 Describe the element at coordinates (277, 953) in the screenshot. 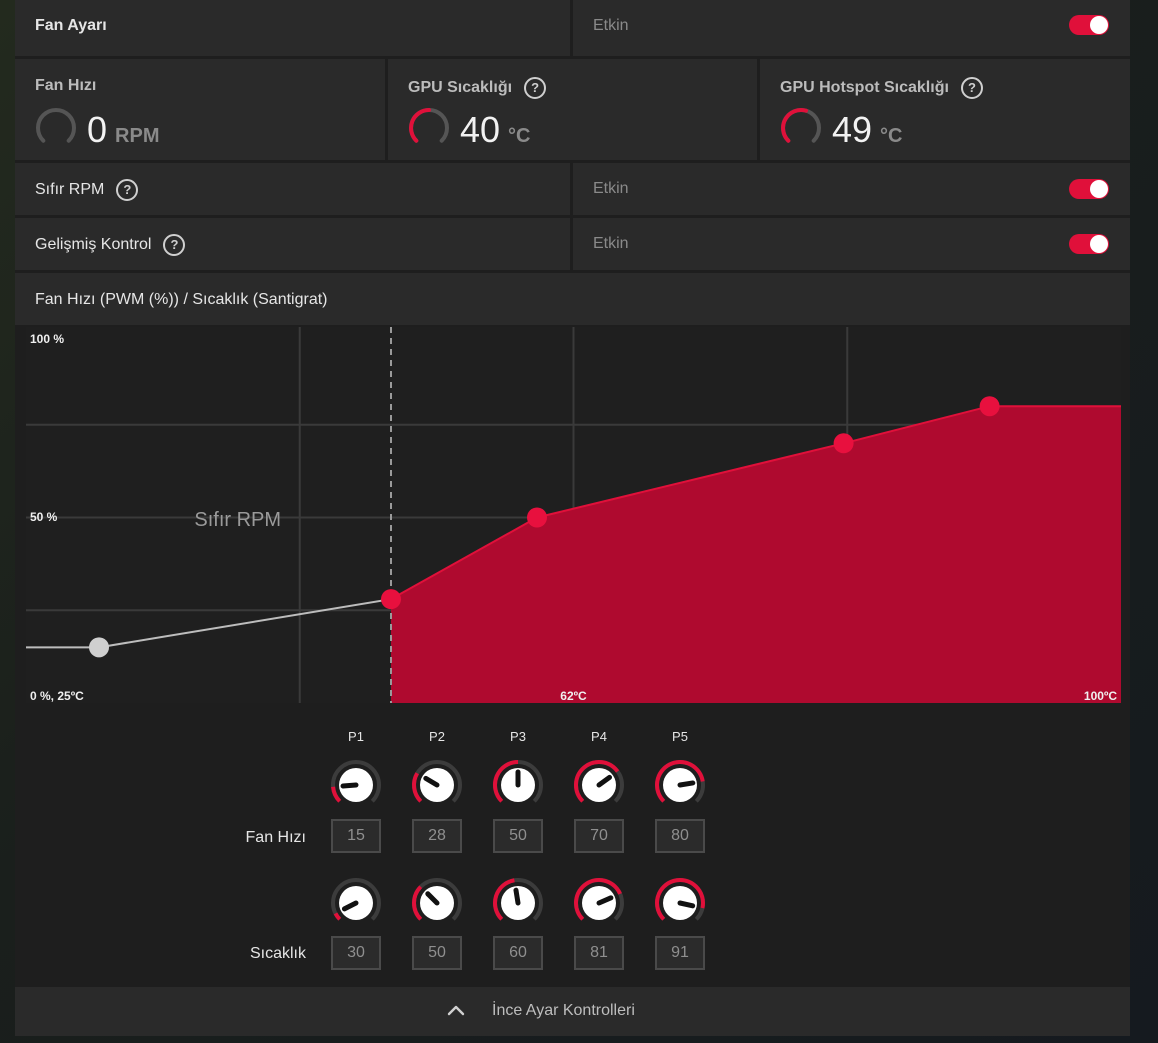

I see `temperature-row-label: Sıcaklık` at that location.